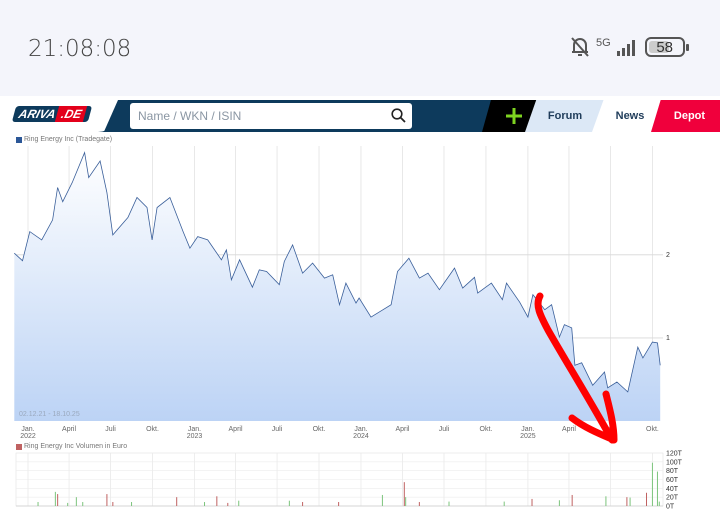 The height and width of the screenshot is (516, 720). What do you see at coordinates (685, 116) in the screenshot?
I see `tab-depot: Depot` at bounding box center [685, 116].